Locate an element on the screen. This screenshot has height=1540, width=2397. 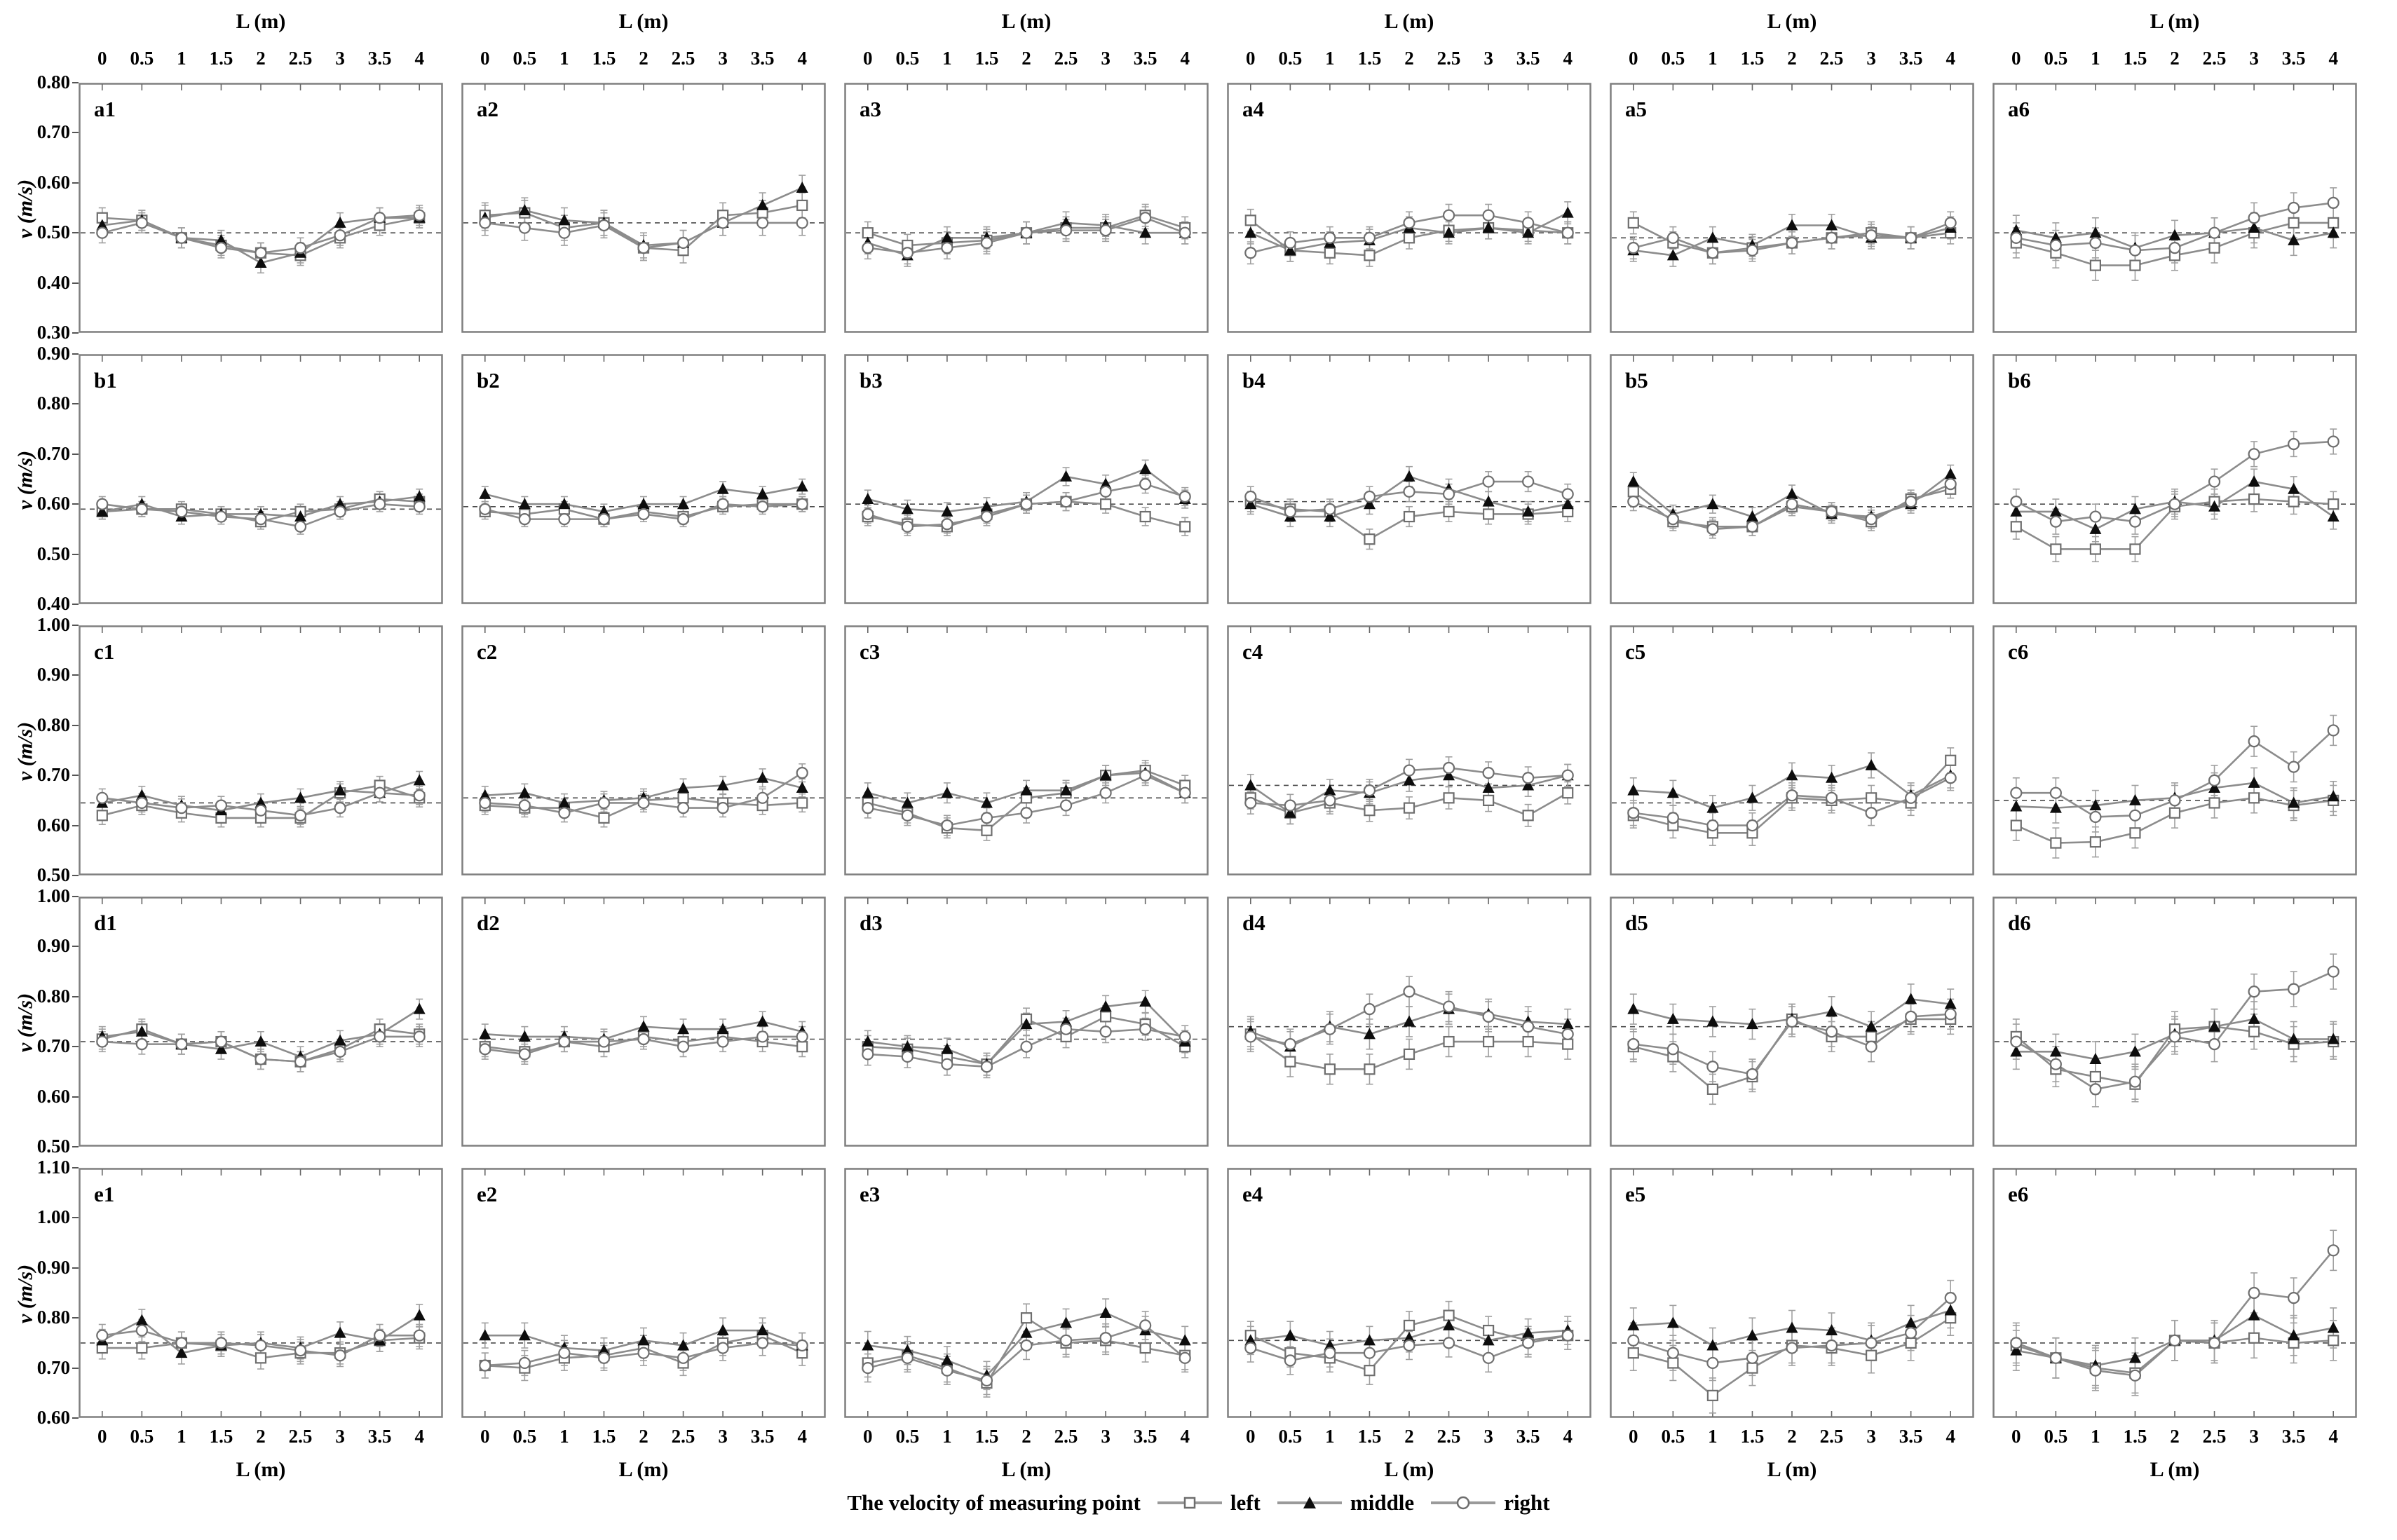
y-tick-label: 0.50 is located at coordinates (53, 874).